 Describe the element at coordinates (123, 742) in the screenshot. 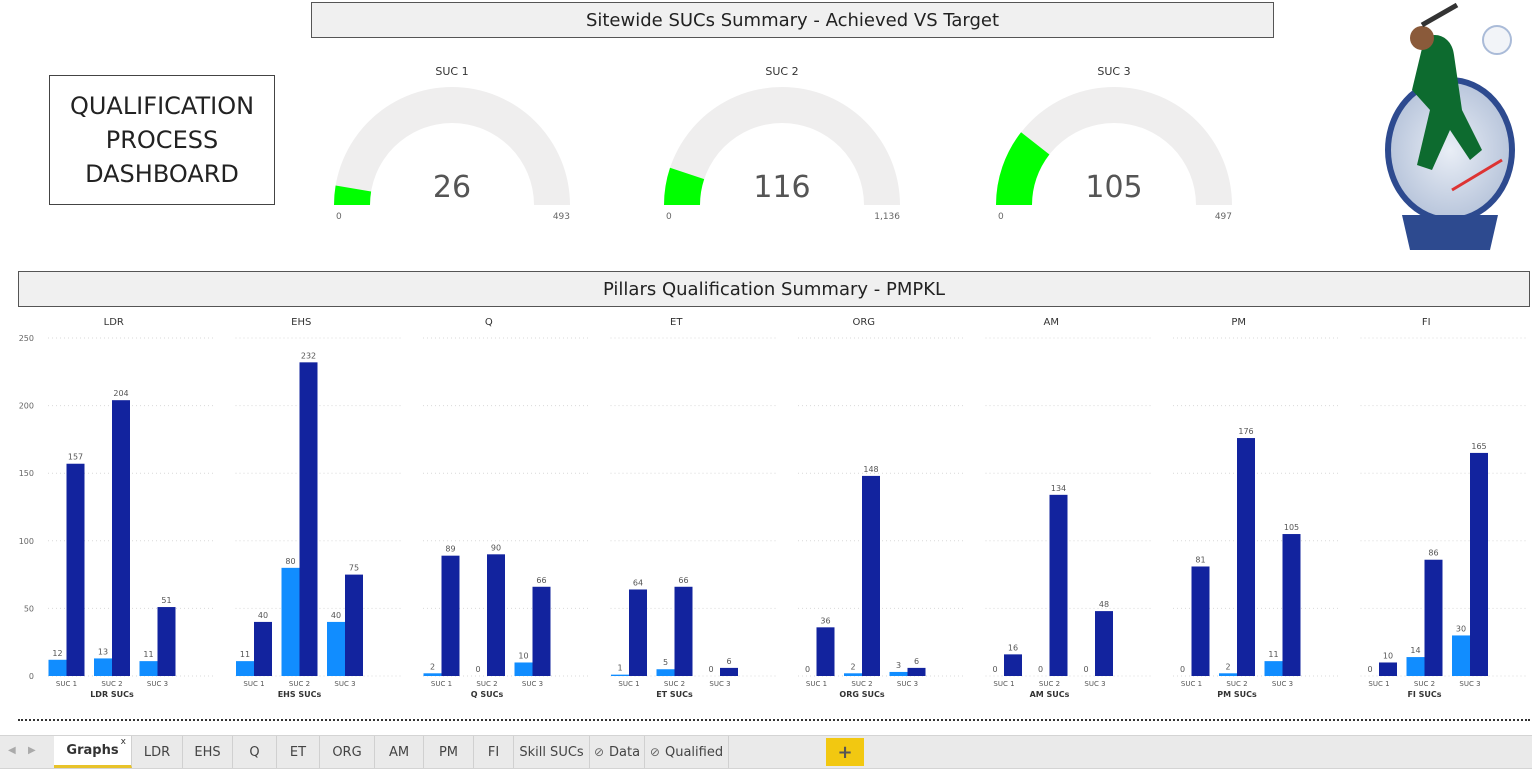

I see `close-tab-icon: x` at that location.